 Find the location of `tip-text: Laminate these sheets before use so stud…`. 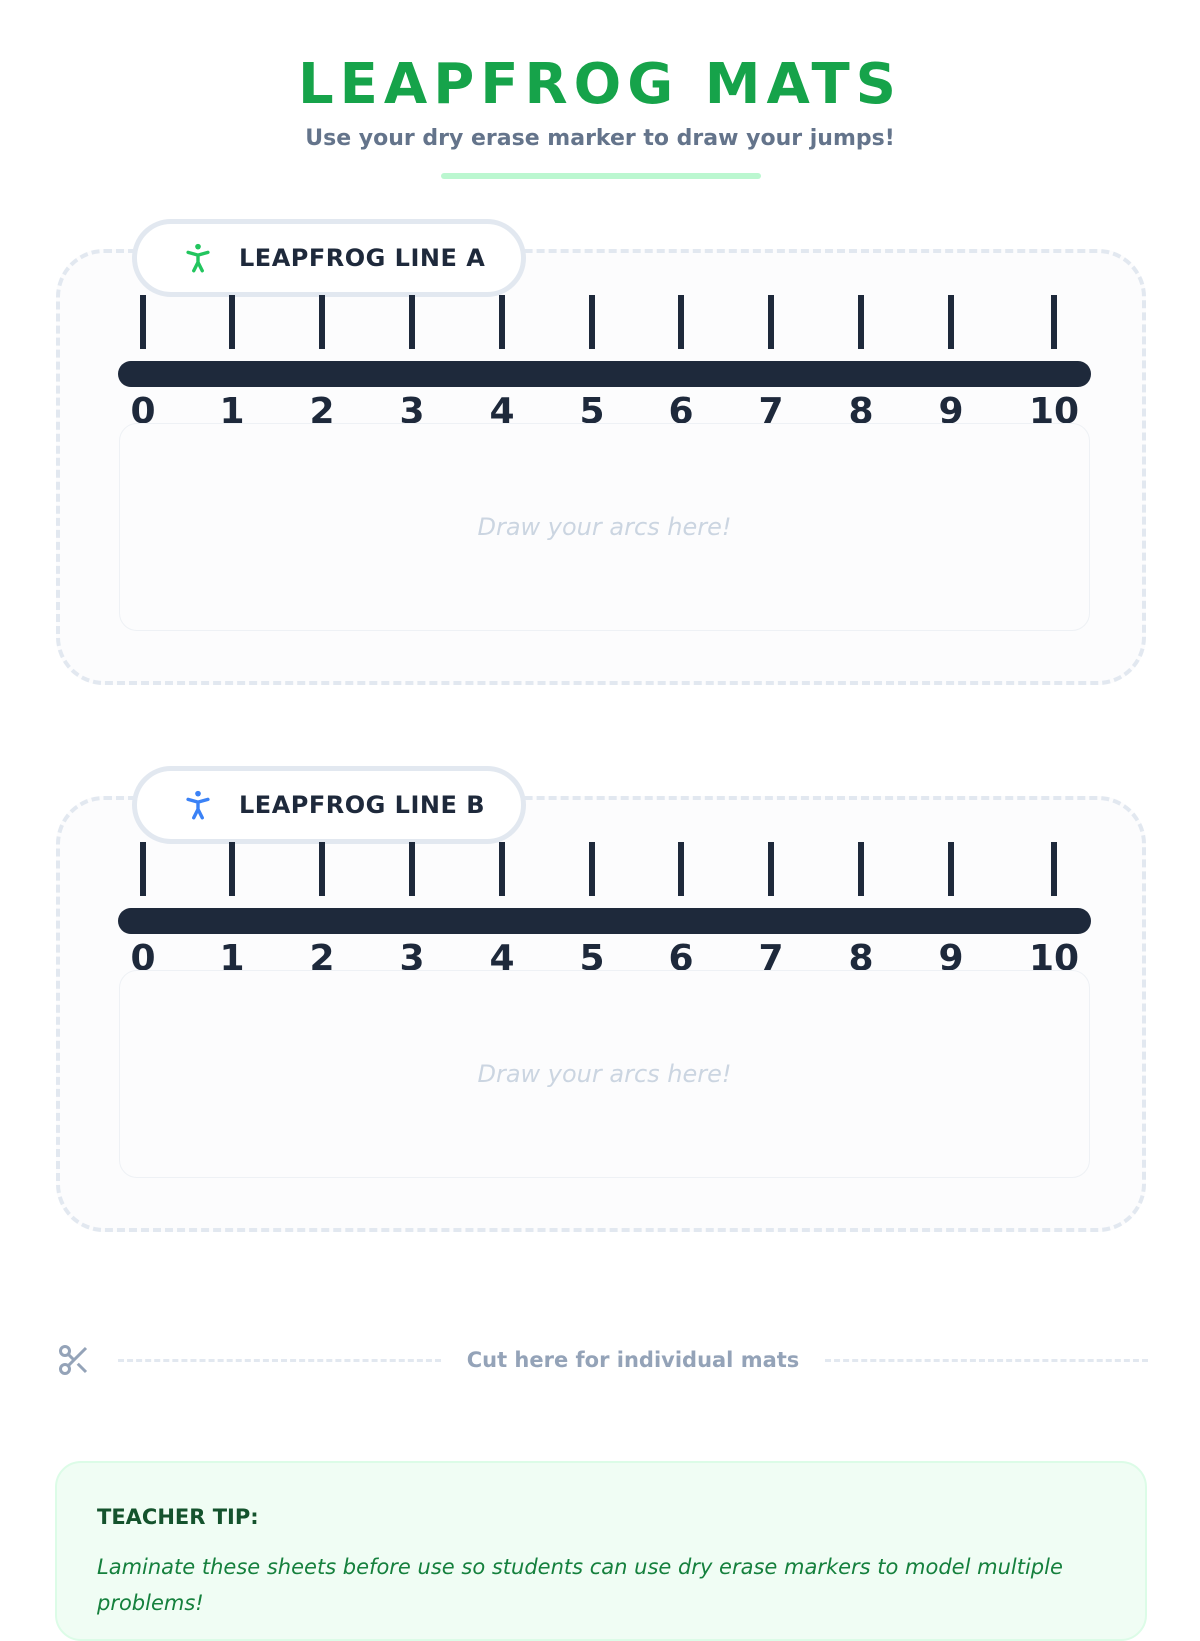

tip-text: Laminate these sheets before use so stud… is located at coordinates (580, 1585).